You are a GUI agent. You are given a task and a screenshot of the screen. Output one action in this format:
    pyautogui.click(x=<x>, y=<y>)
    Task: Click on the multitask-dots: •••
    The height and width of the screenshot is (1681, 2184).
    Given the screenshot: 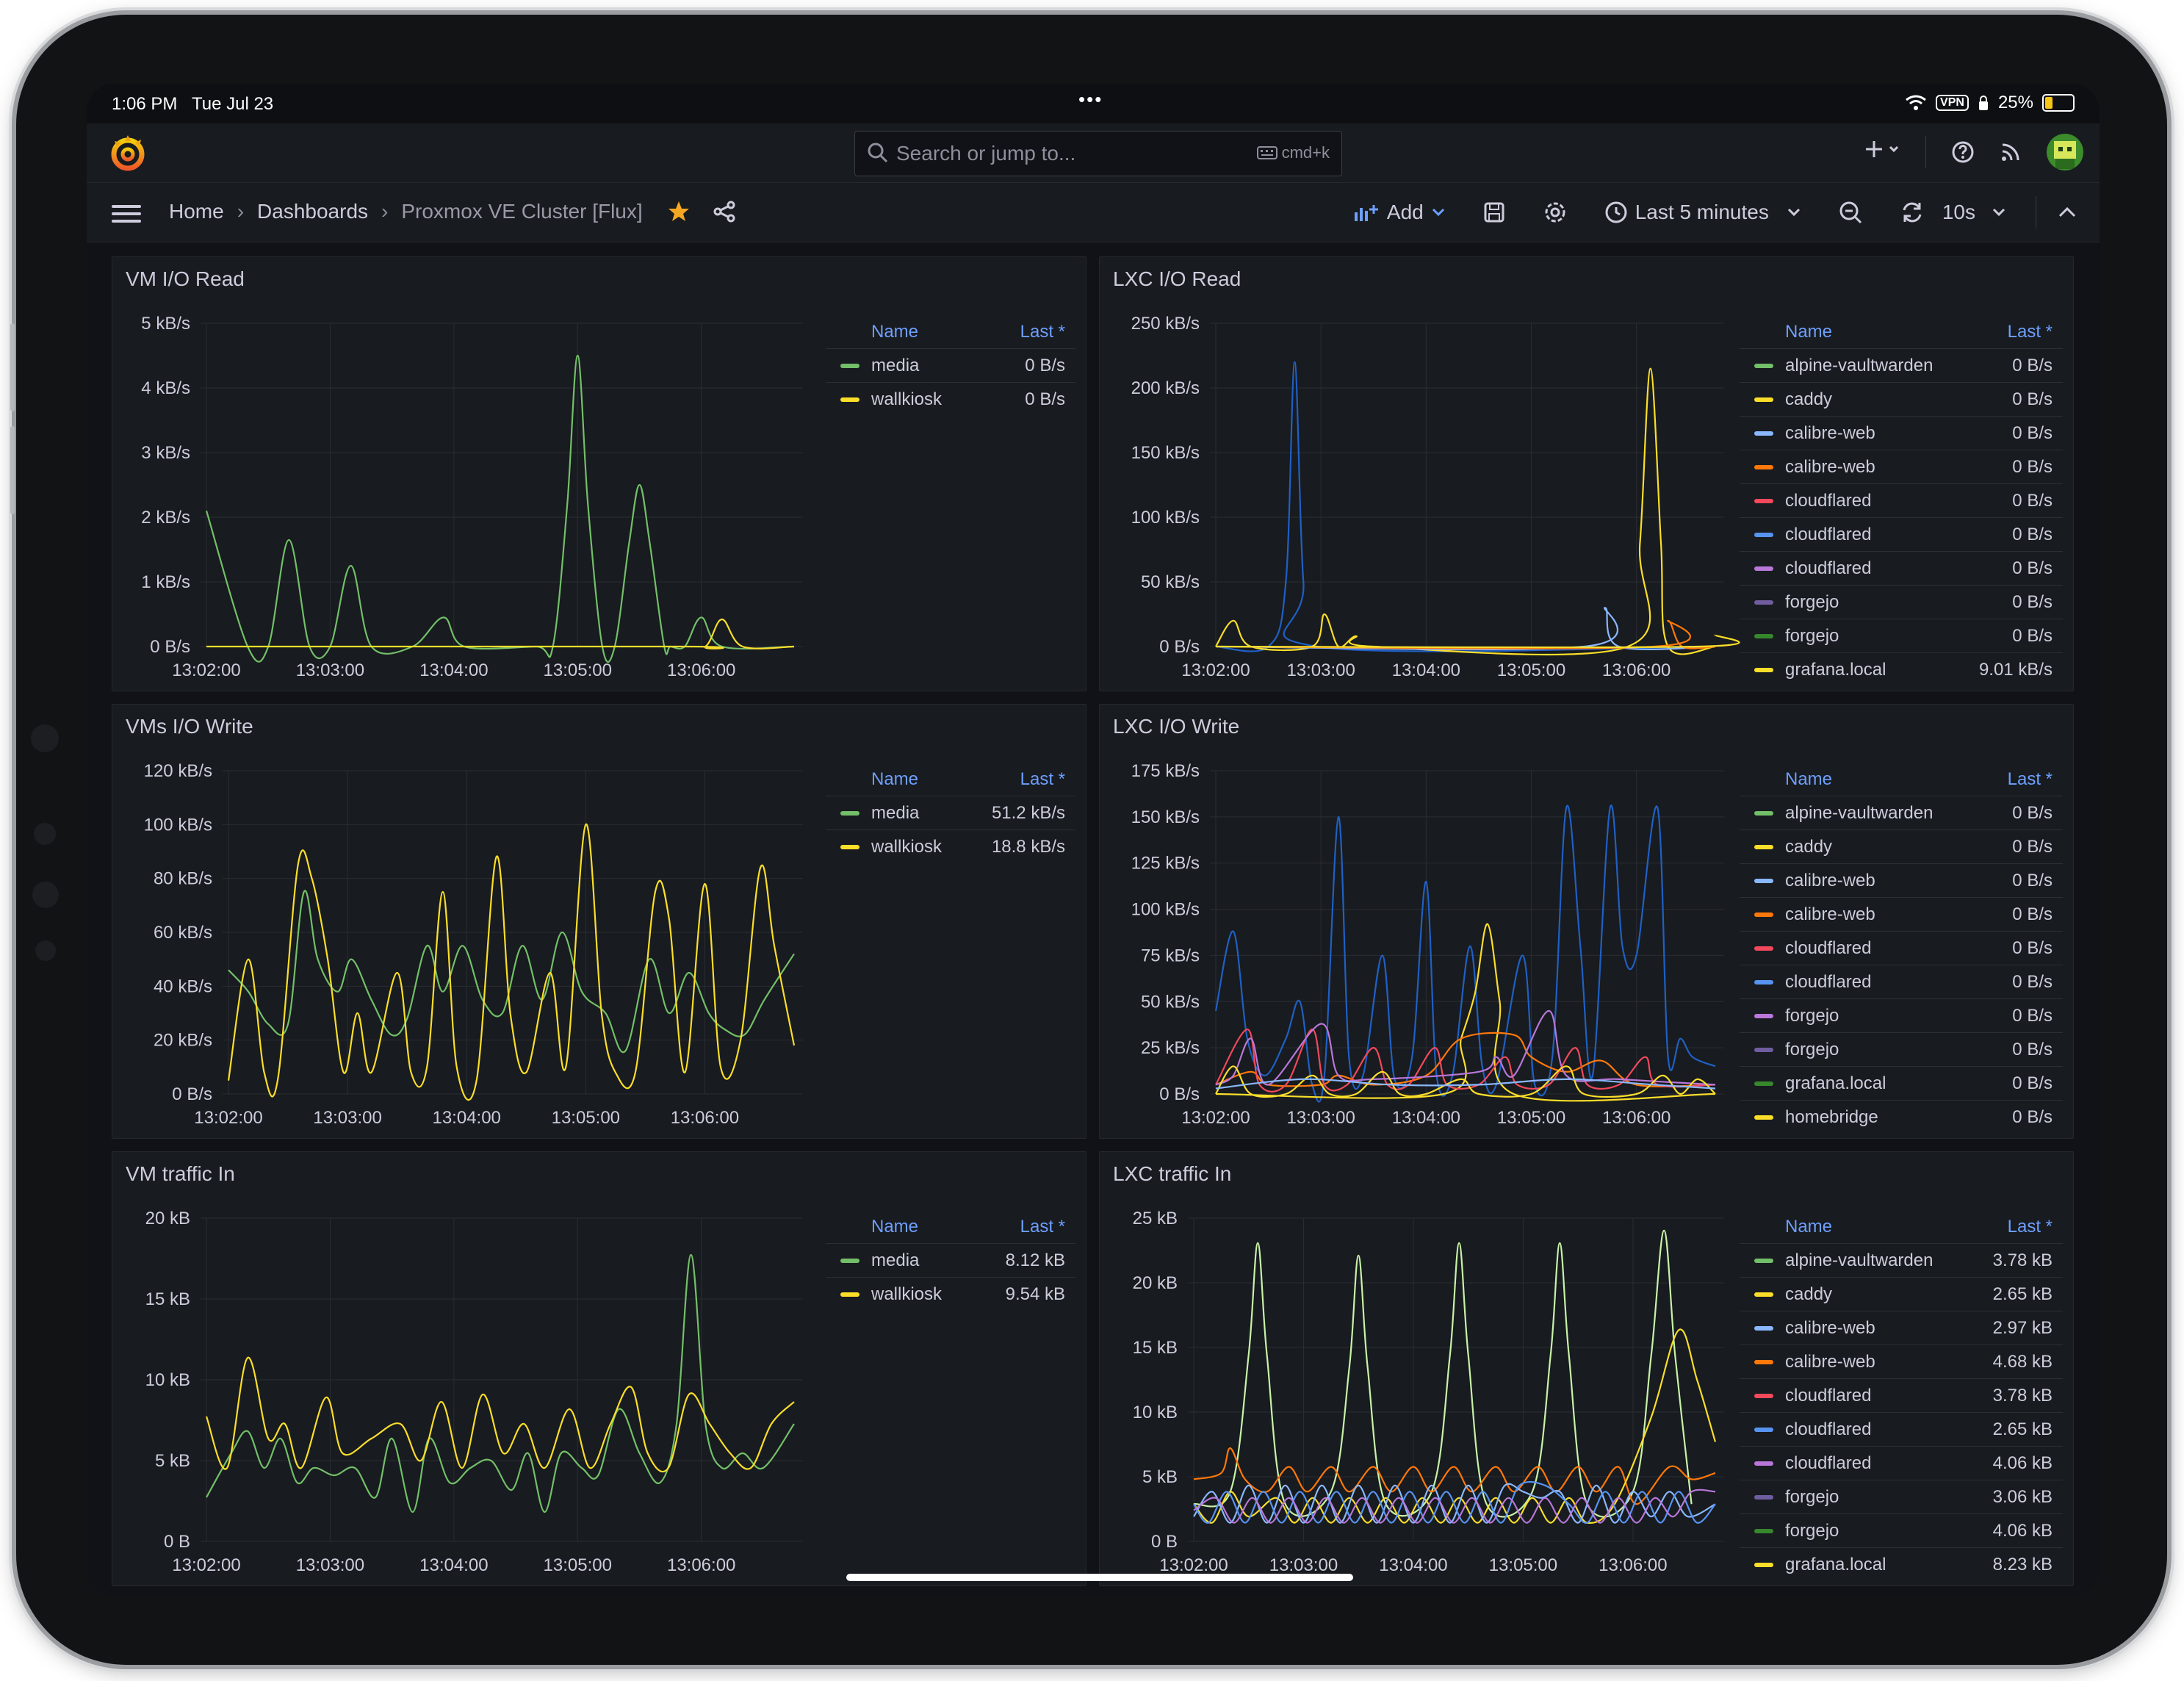 What is the action you would take?
    pyautogui.click(x=1090, y=99)
    